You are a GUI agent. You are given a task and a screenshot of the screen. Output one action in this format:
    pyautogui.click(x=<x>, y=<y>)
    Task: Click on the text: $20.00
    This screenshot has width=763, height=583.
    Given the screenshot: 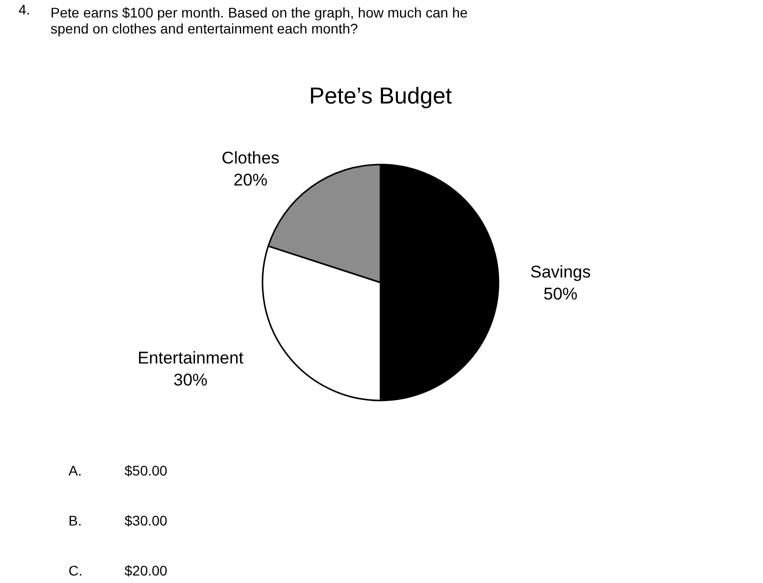 What is the action you would take?
    pyautogui.click(x=146, y=570)
    